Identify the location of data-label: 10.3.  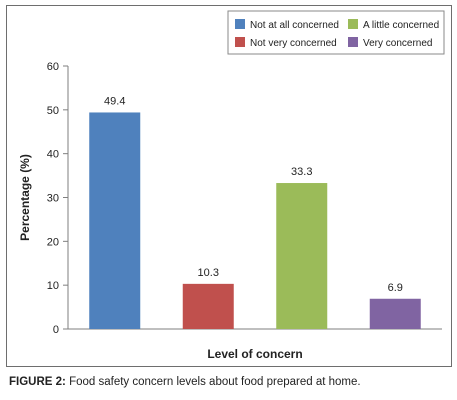
(208, 273).